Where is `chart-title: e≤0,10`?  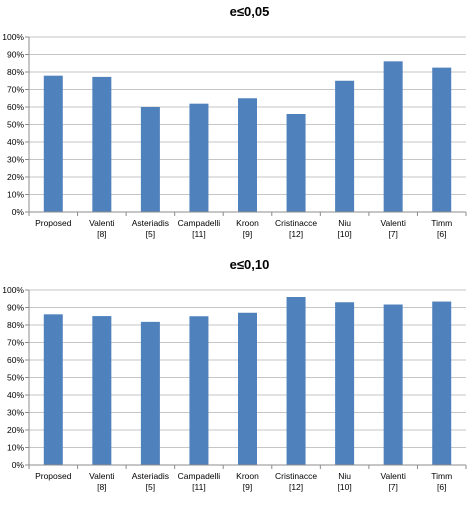 chart-title: e≤0,10 is located at coordinates (250, 264).